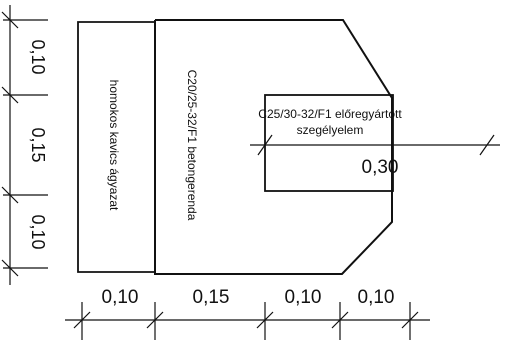 The height and width of the screenshot is (350, 505). I want to click on concrete-beam-label: C20/25-32/F1 betongerenda, so click(192, 145).